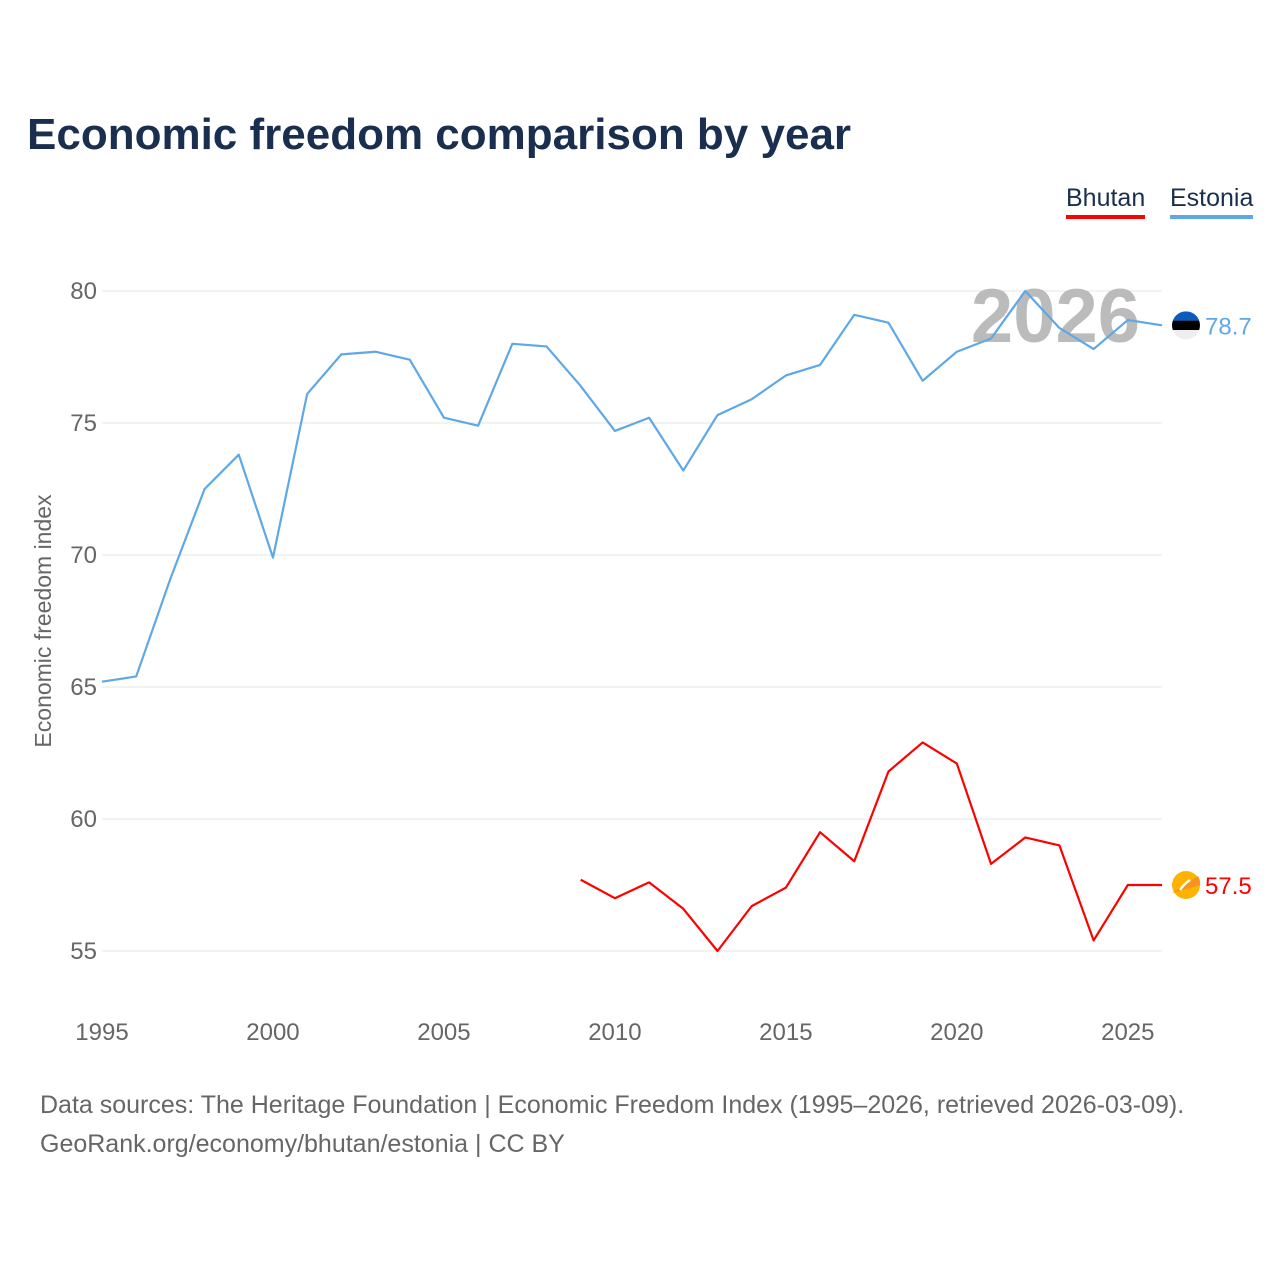 The height and width of the screenshot is (1280, 1280). Describe the element at coordinates (614, 1032) in the screenshot. I see `x-tick-label: 2010` at that location.